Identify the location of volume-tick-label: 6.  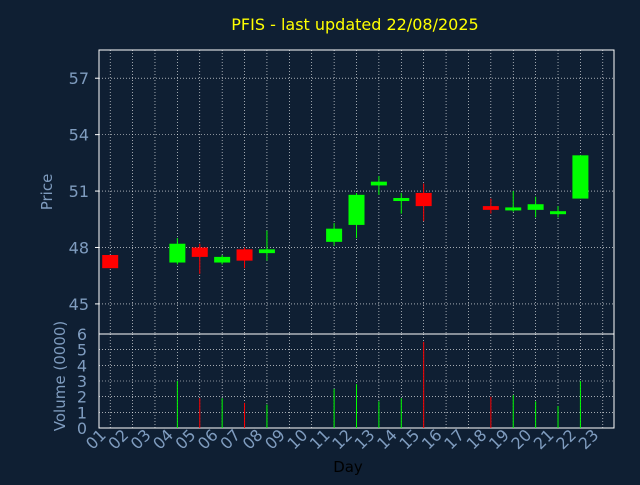
(82, 334).